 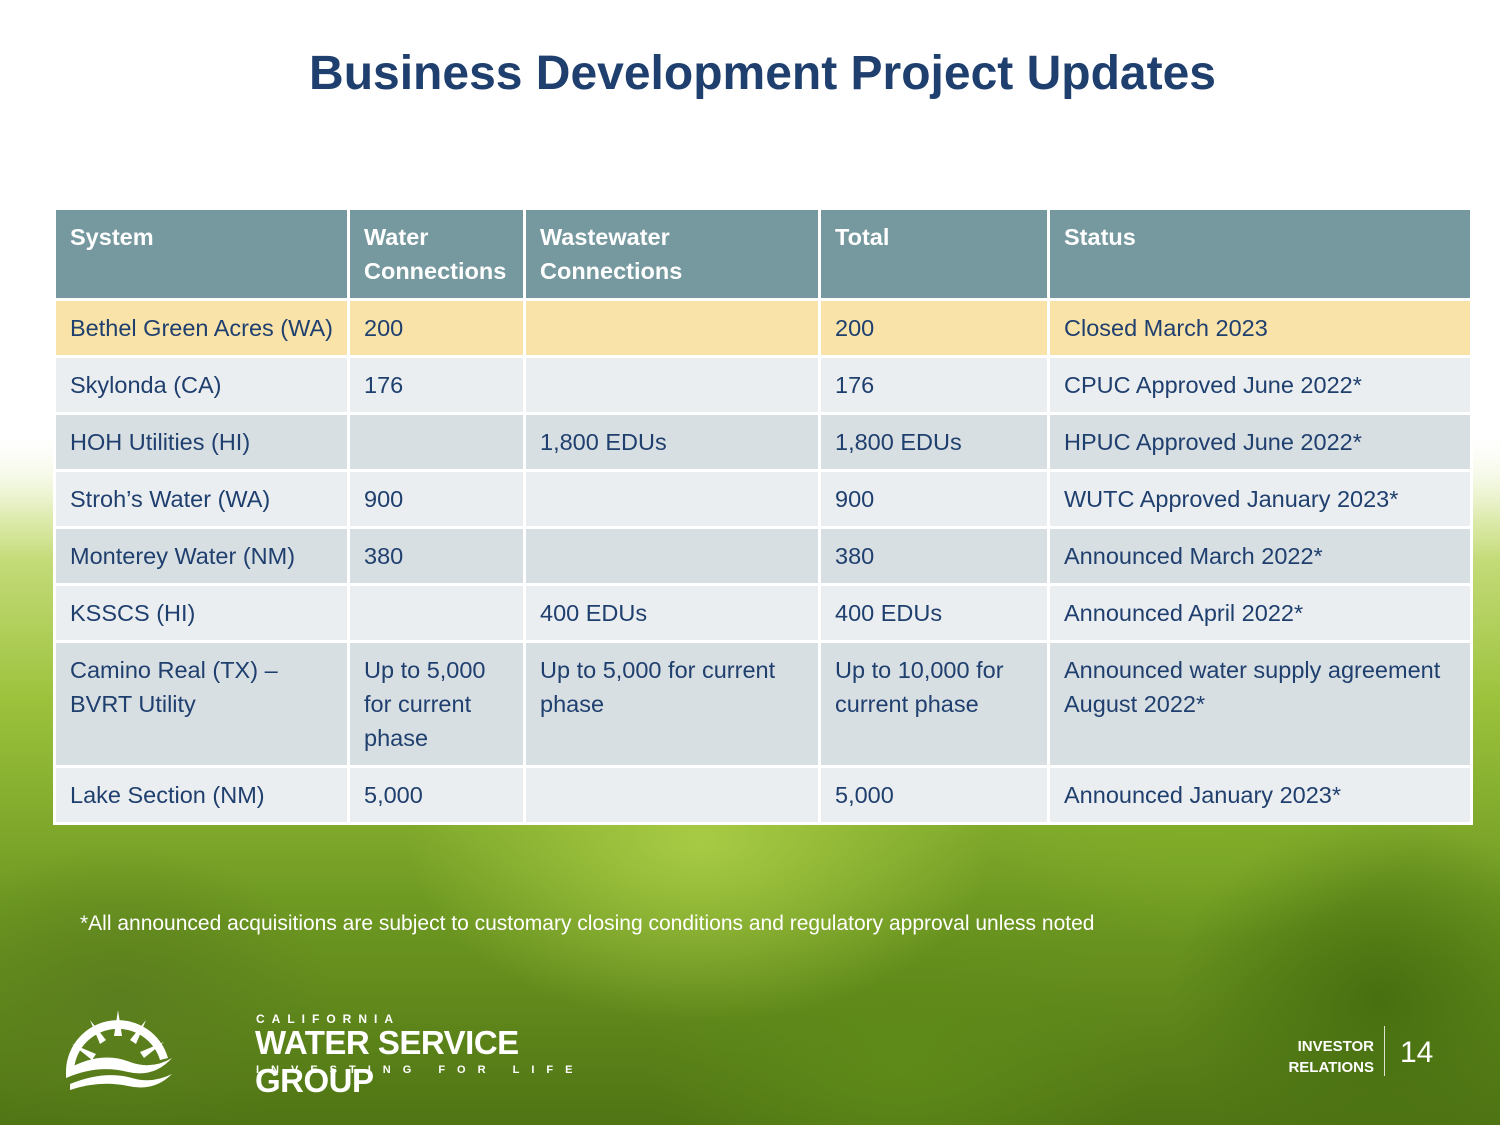 What do you see at coordinates (201, 499) in the screenshot?
I see `cell-system: Stroh’s Water (WA)` at bounding box center [201, 499].